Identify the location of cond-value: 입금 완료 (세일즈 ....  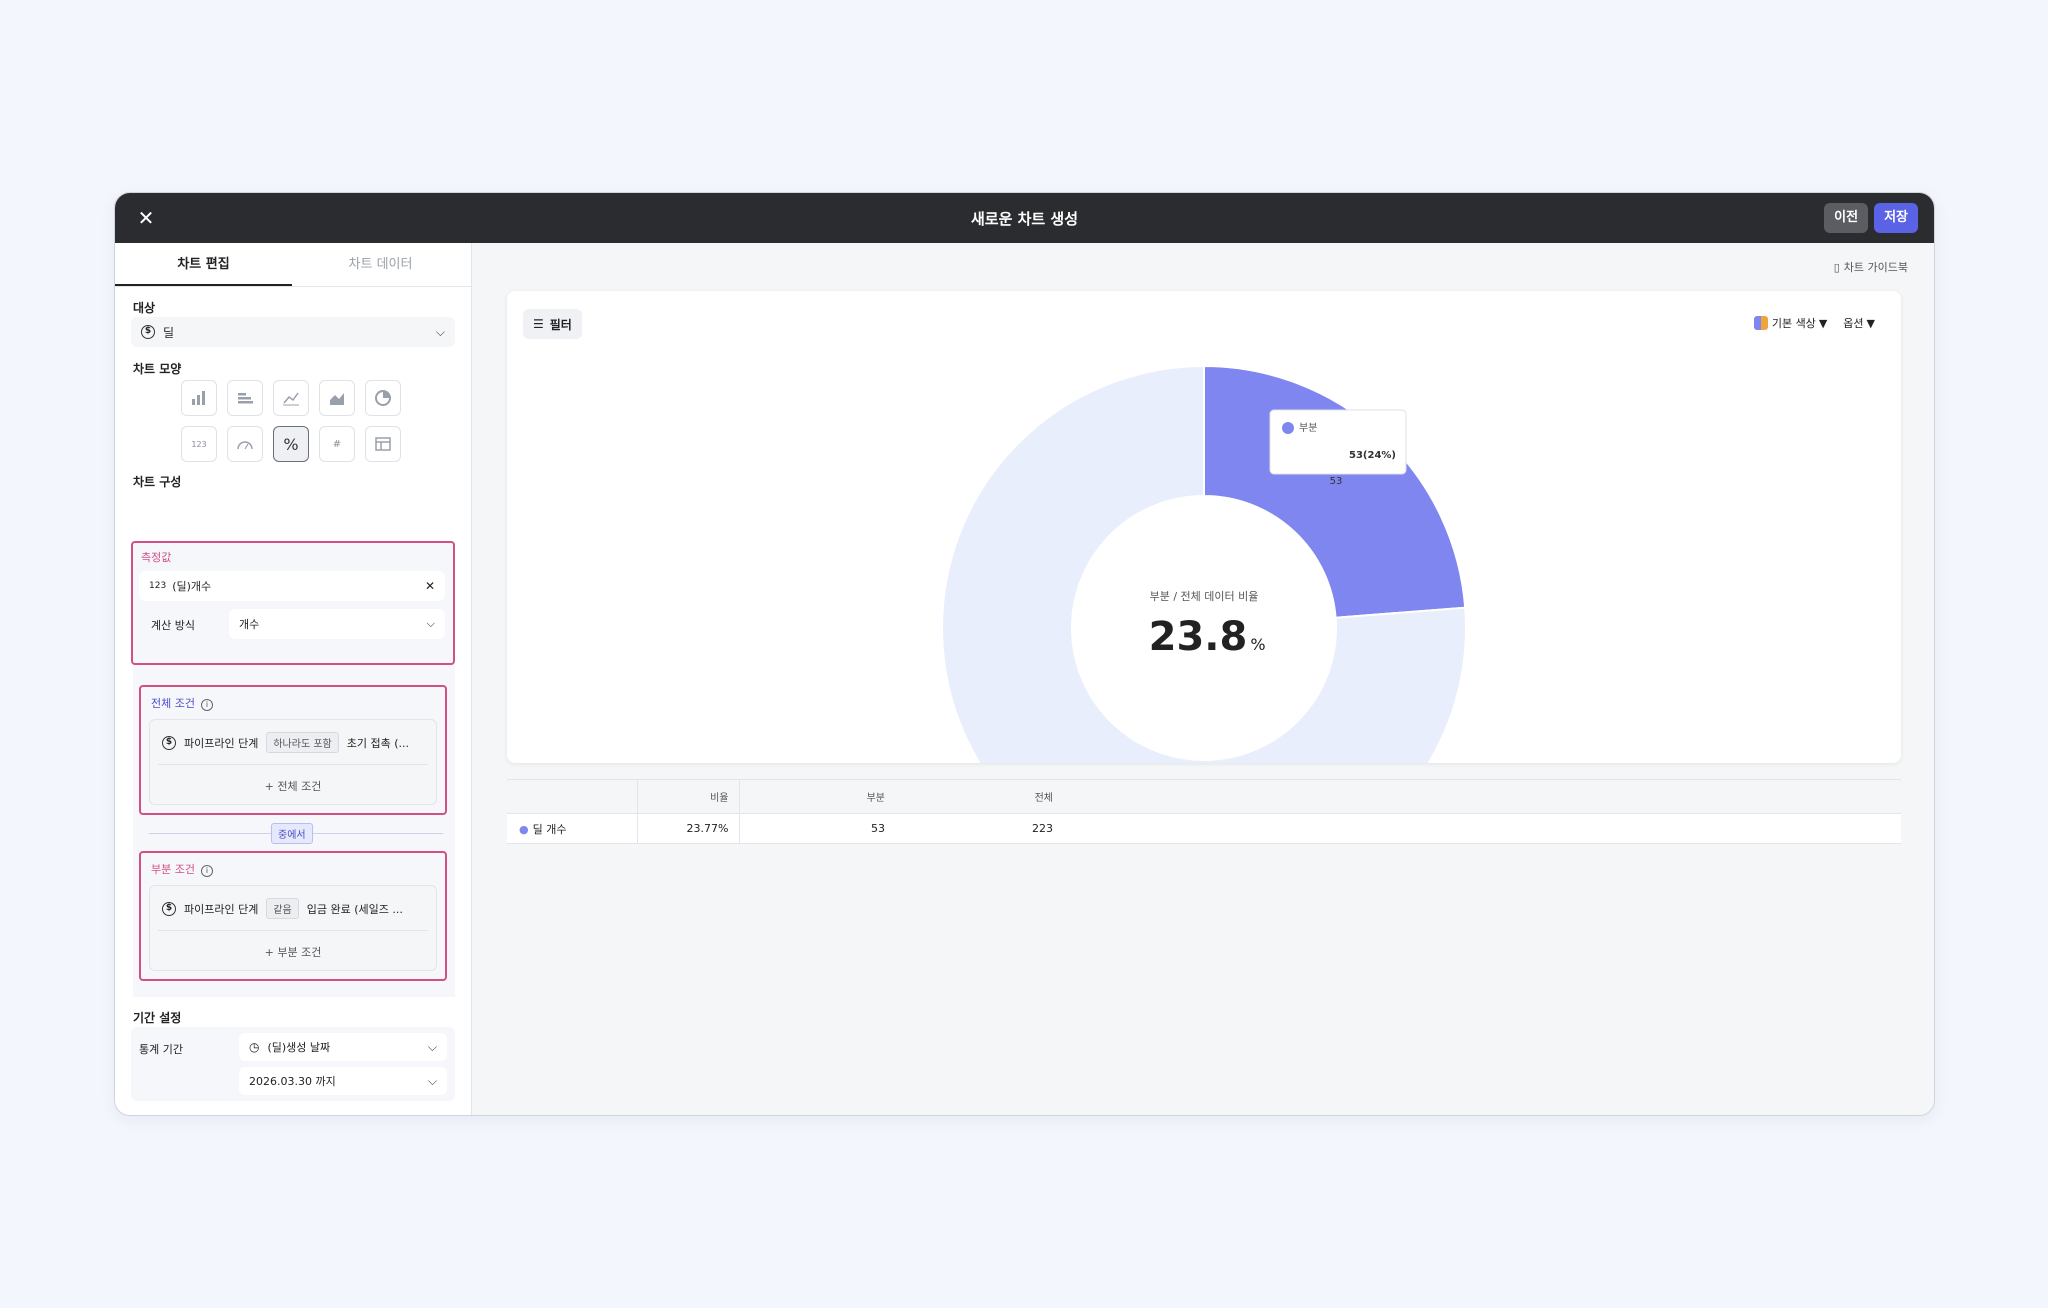
(354, 909).